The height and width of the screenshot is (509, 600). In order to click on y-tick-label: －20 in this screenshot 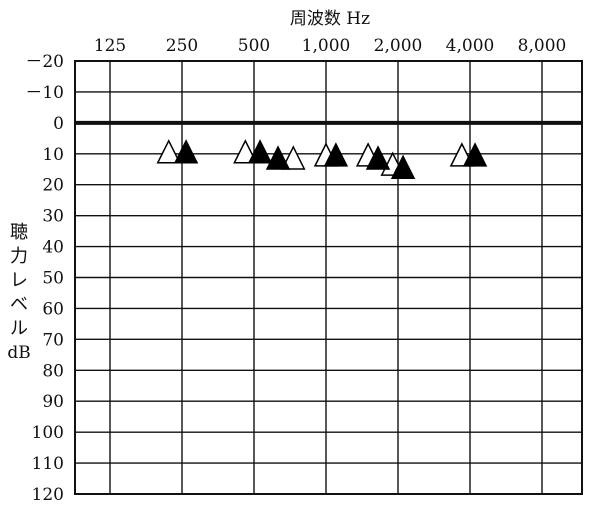, I will do `click(44, 62)`.